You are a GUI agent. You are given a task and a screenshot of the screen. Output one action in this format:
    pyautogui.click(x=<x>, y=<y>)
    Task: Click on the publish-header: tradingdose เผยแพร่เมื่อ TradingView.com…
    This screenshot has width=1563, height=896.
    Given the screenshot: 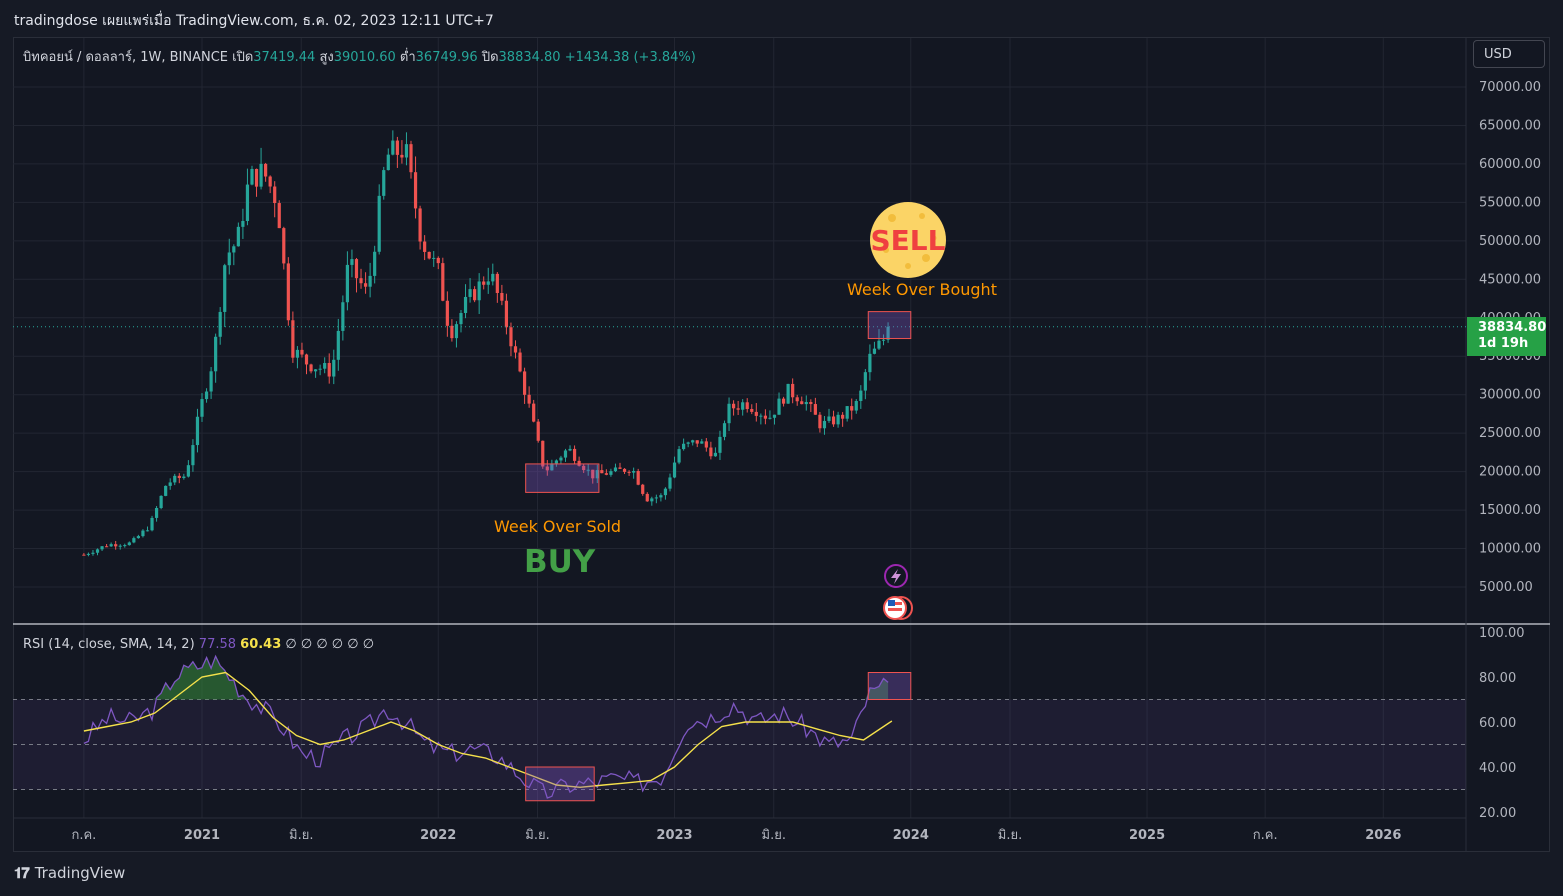 What is the action you would take?
    pyautogui.click(x=254, y=21)
    